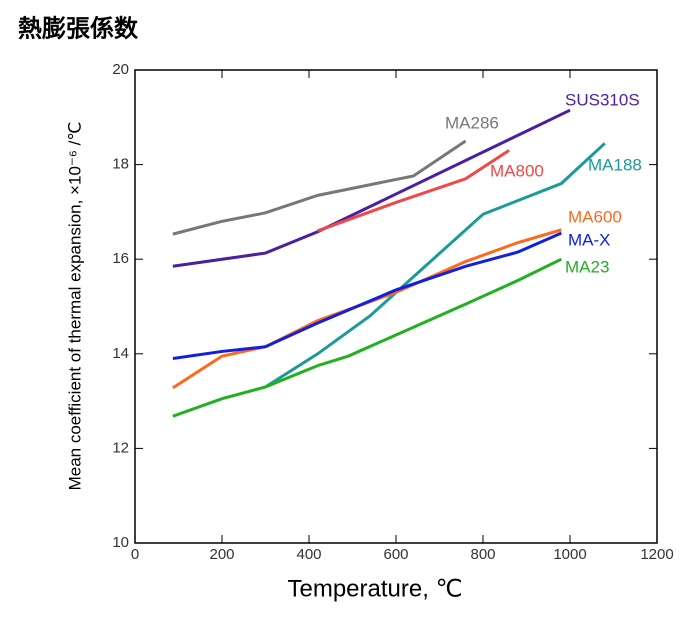 This screenshot has height=622, width=690. What do you see at coordinates (120, 164) in the screenshot?
I see `y-tick-label: 18` at bounding box center [120, 164].